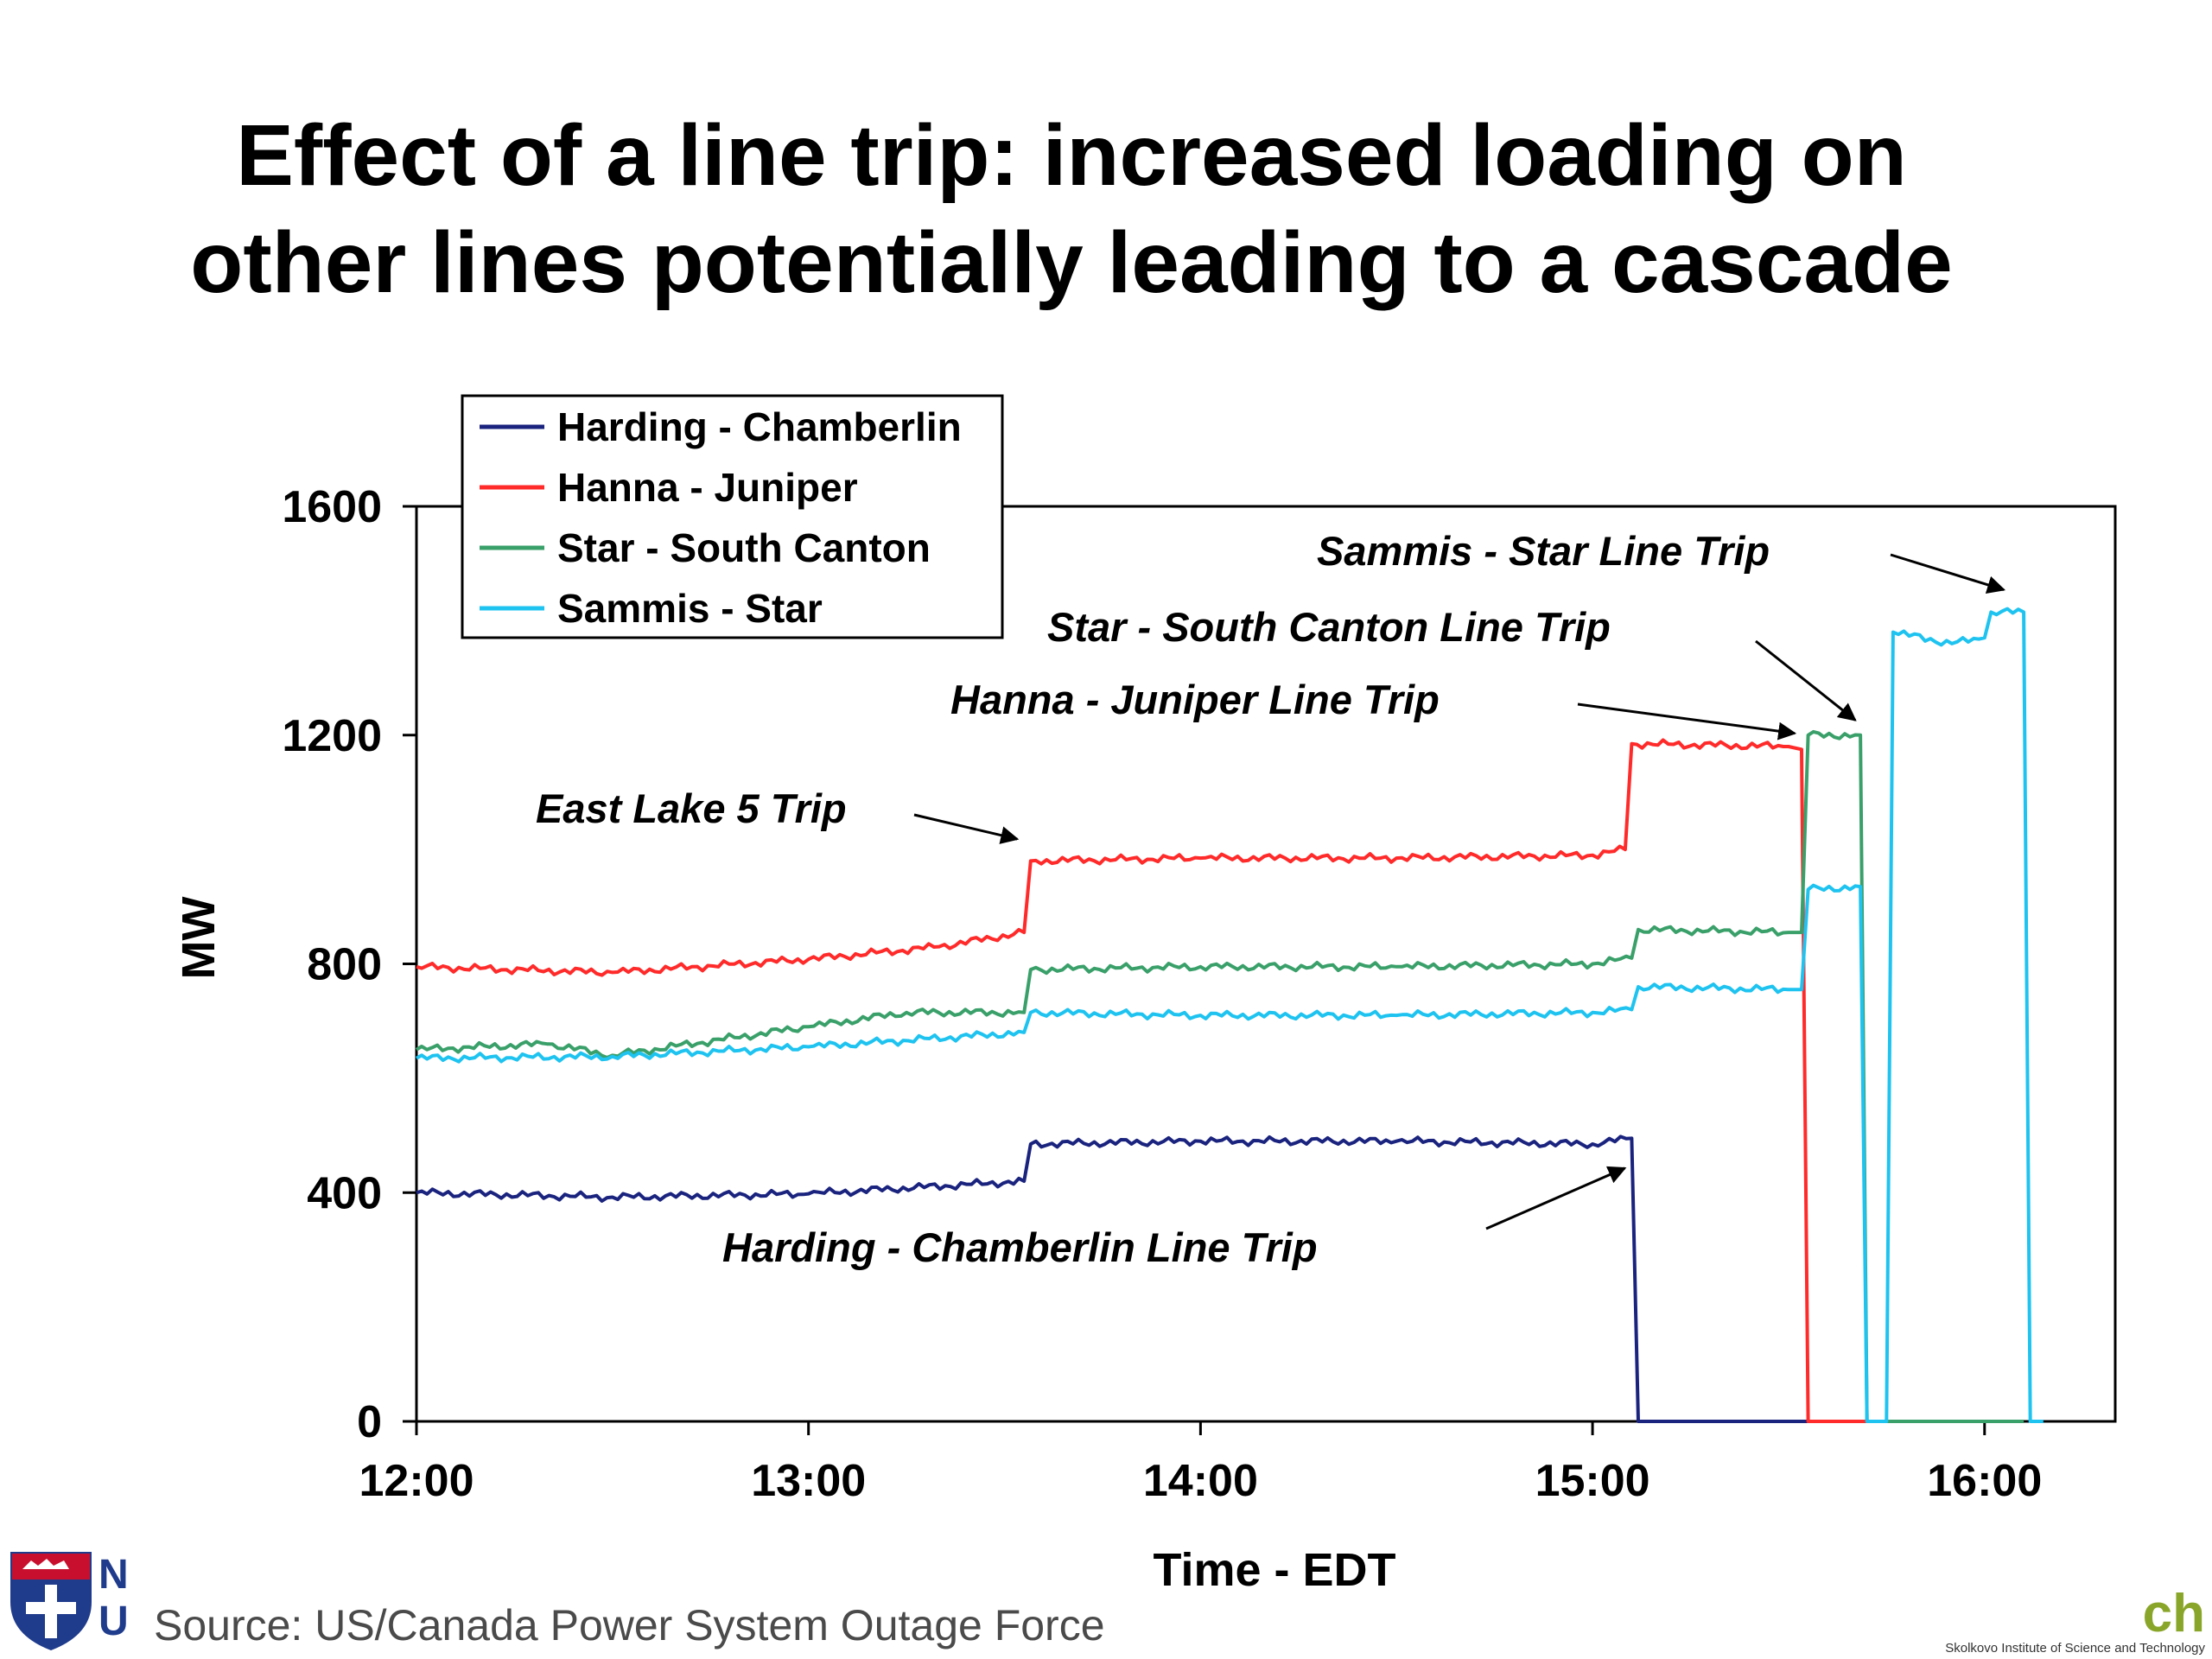  Describe the element at coordinates (1984, 1481) in the screenshot. I see `x-tick-label: 16:00` at that location.